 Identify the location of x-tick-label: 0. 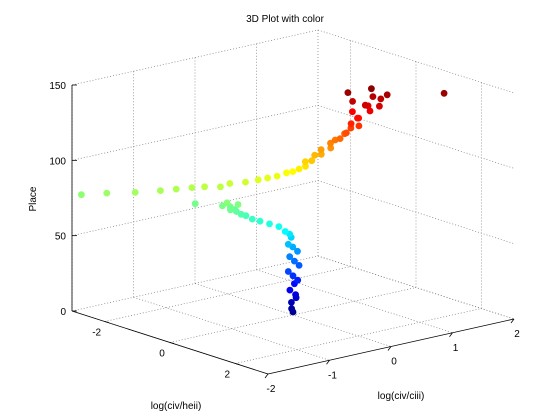
(162, 354).